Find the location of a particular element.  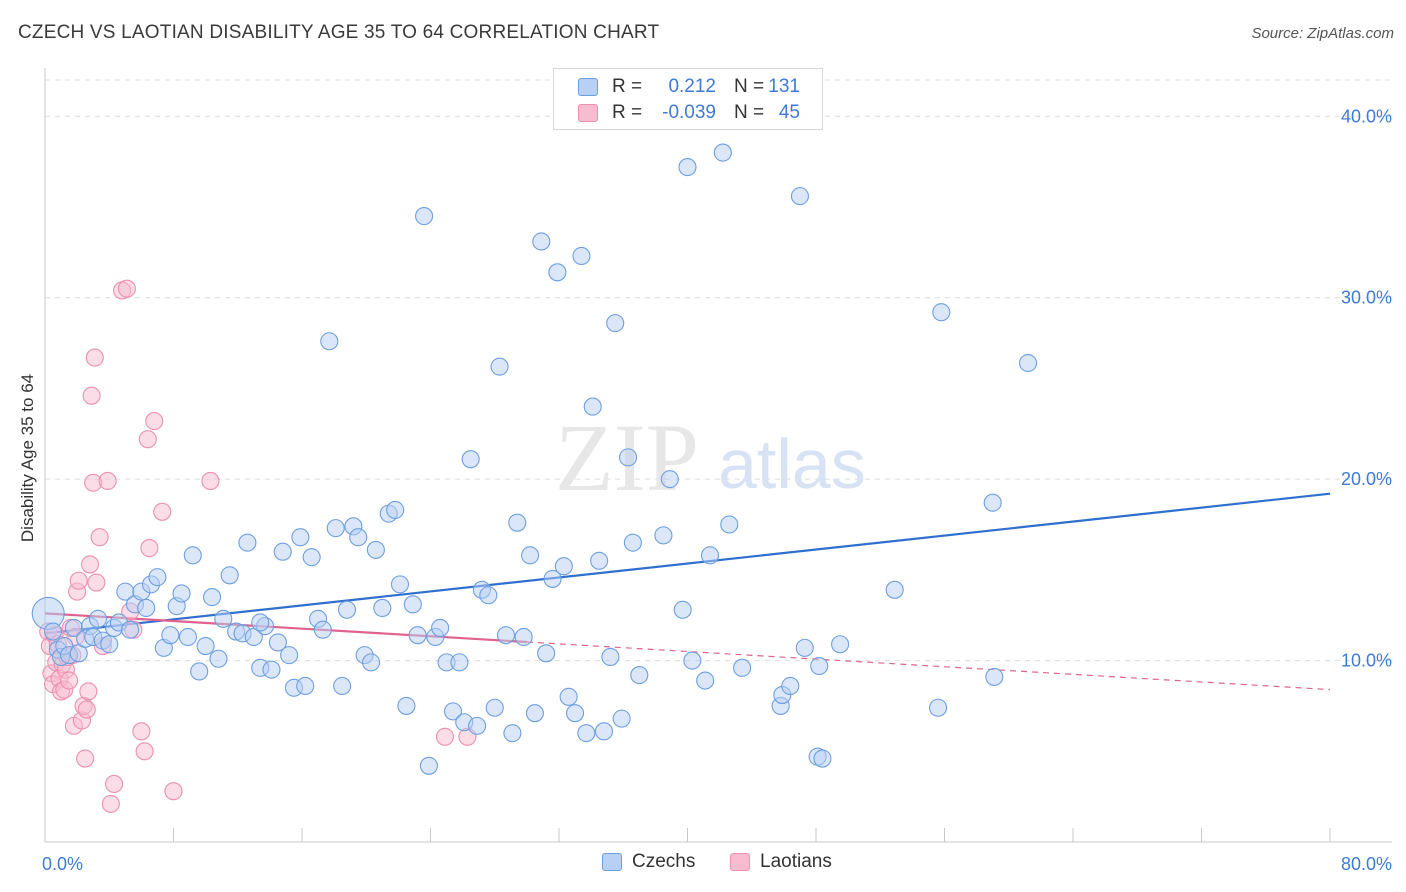

laotians-trend-line-extension is located at coordinates (928, 666).